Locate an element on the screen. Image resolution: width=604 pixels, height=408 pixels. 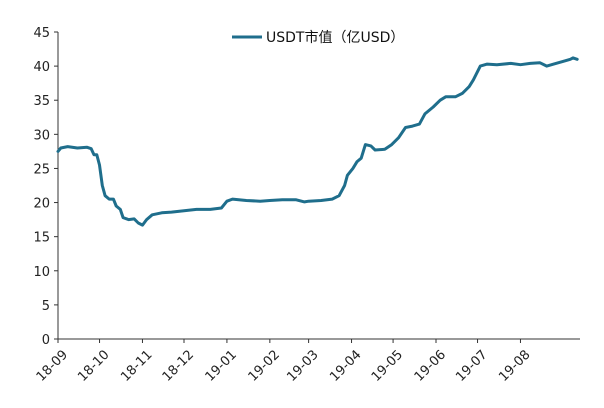
y-axis: 0 5 10 15 20 25 30 35 40 45 is located at coordinates (46, 187).